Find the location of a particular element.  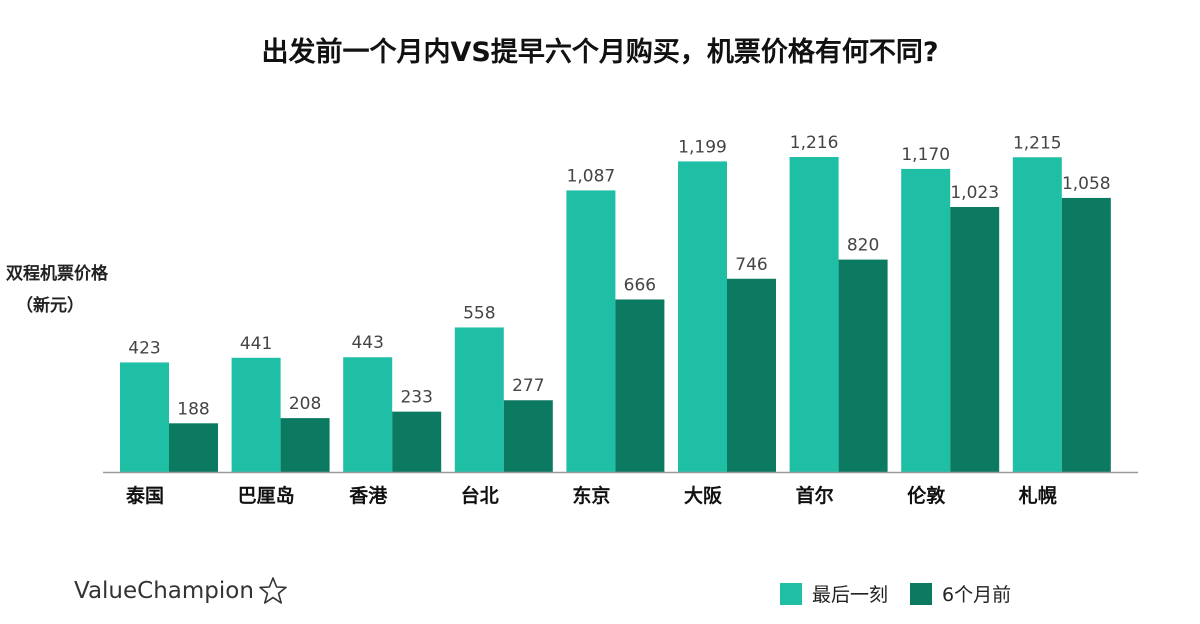

chart-legend: 最后一刻 6个月前 is located at coordinates (895, 593).